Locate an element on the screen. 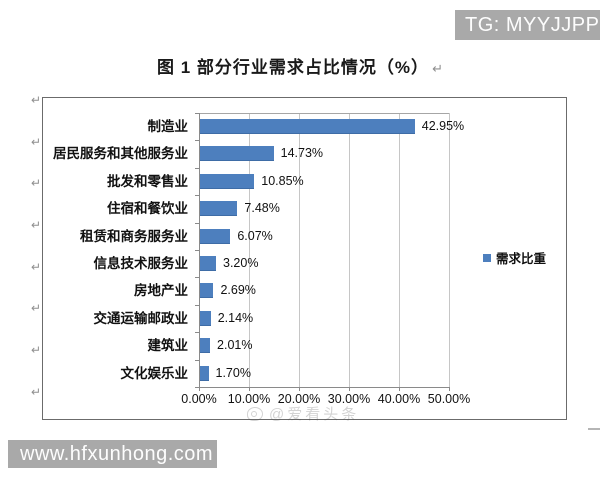 This screenshot has width=600, height=480. category-label: 住宿和餐饮业 is located at coordinates (147, 209).